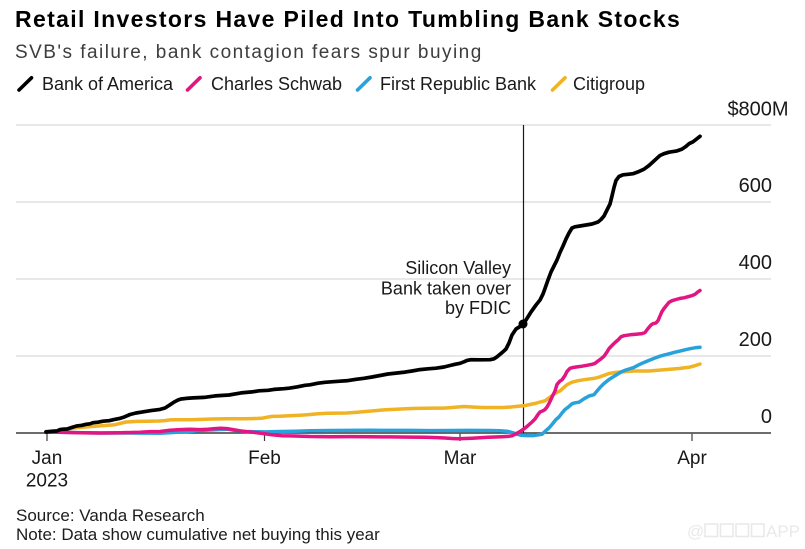  Describe the element at coordinates (692, 458) in the screenshot. I see `svg-text: Apr` at that location.